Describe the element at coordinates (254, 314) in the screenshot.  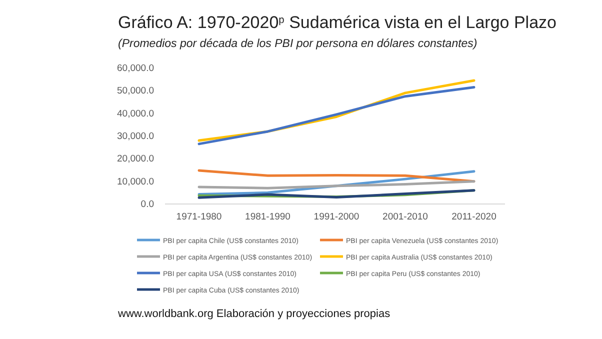
I see `text: www.worldbank.org Elaboración y proyecciones propias` at that location.